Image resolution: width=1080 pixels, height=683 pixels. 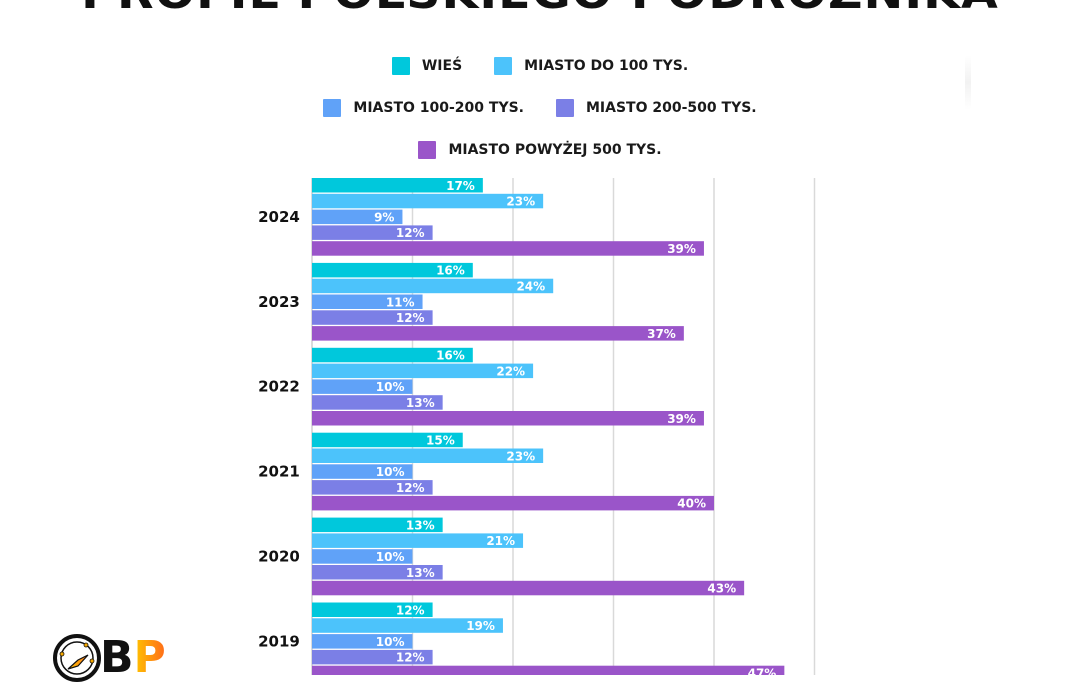 I want to click on legend-item-miasto-do-100: MIASTO DO 100 TYS., so click(x=591, y=66).